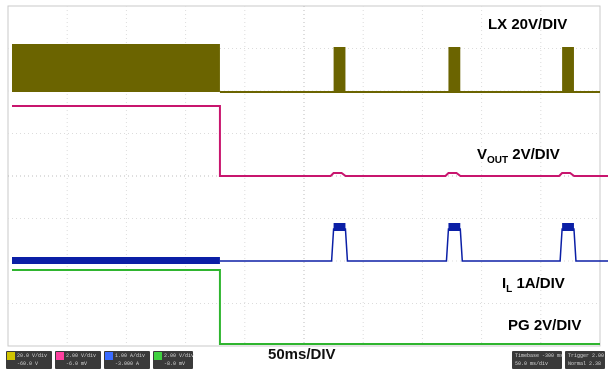 The width and height of the screenshot is (608, 376). I want to click on timebase-label: 50ms/DIV, so click(302, 354).